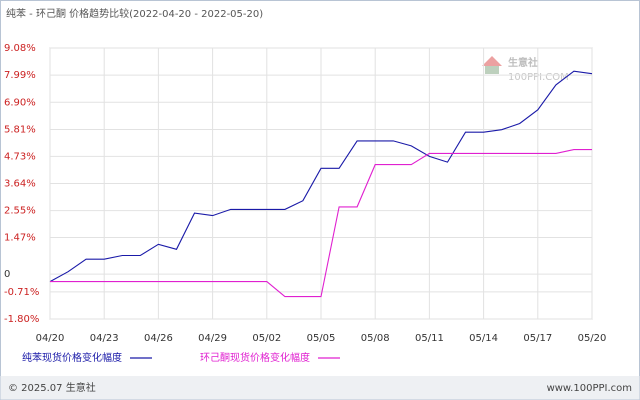 The image size is (640, 400). Describe the element at coordinates (50, 338) in the screenshot. I see `x-tick-label: 04/20` at that location.